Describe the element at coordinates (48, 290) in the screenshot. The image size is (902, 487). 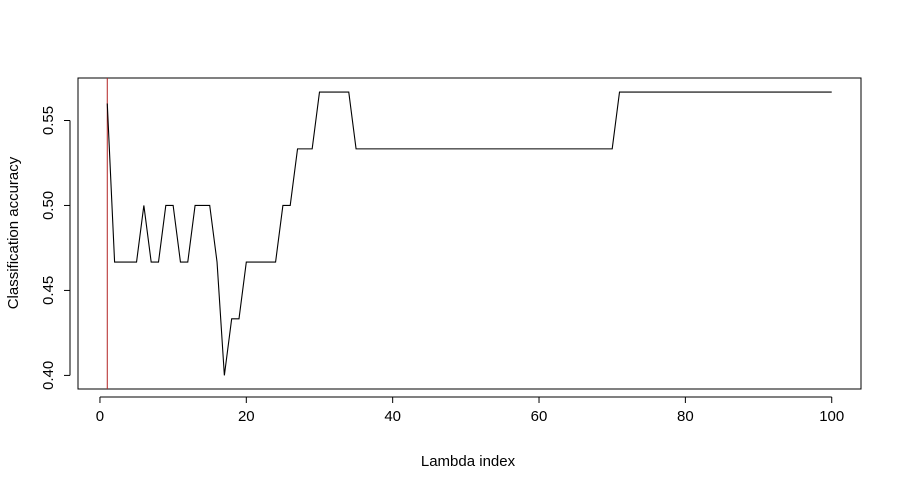
I see `y-tick-label-0.45: 0.45` at that location.